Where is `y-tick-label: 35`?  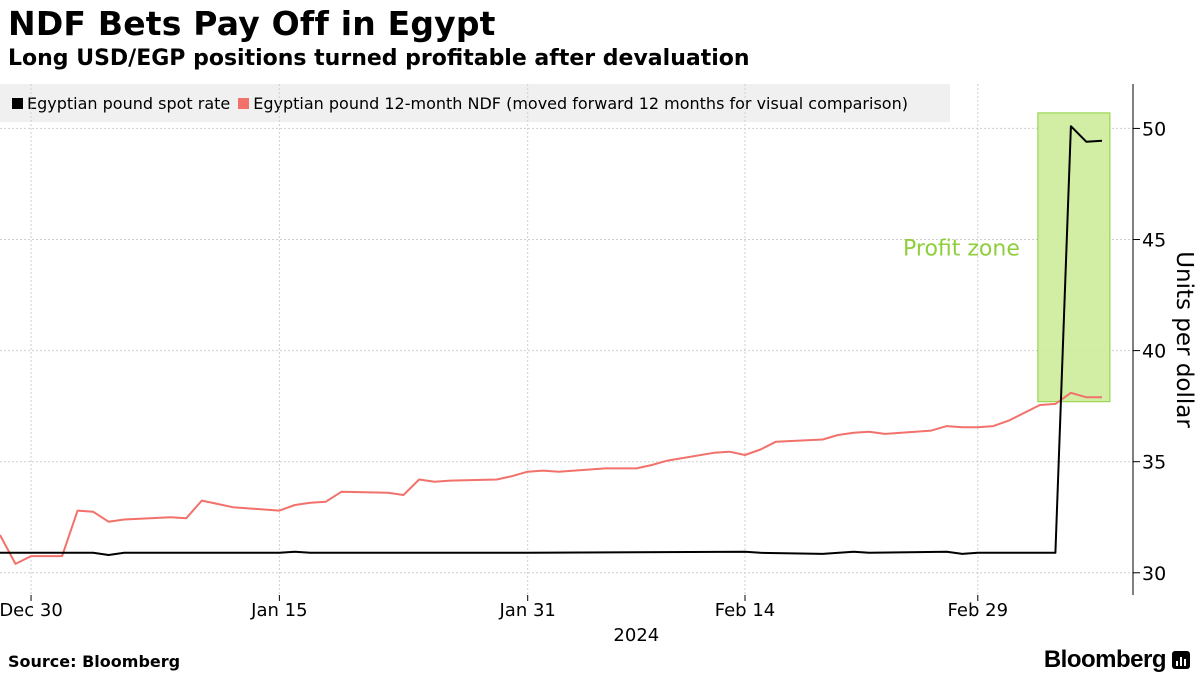 y-tick-label: 35 is located at coordinates (1154, 463).